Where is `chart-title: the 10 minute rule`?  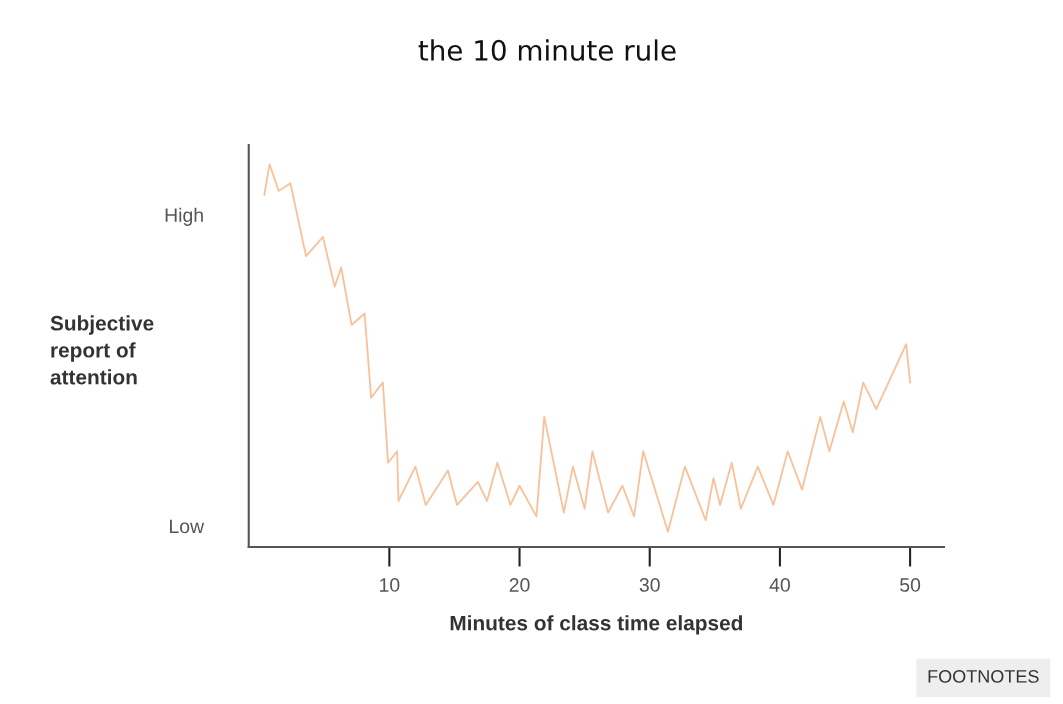 chart-title: the 10 minute rule is located at coordinates (547, 50).